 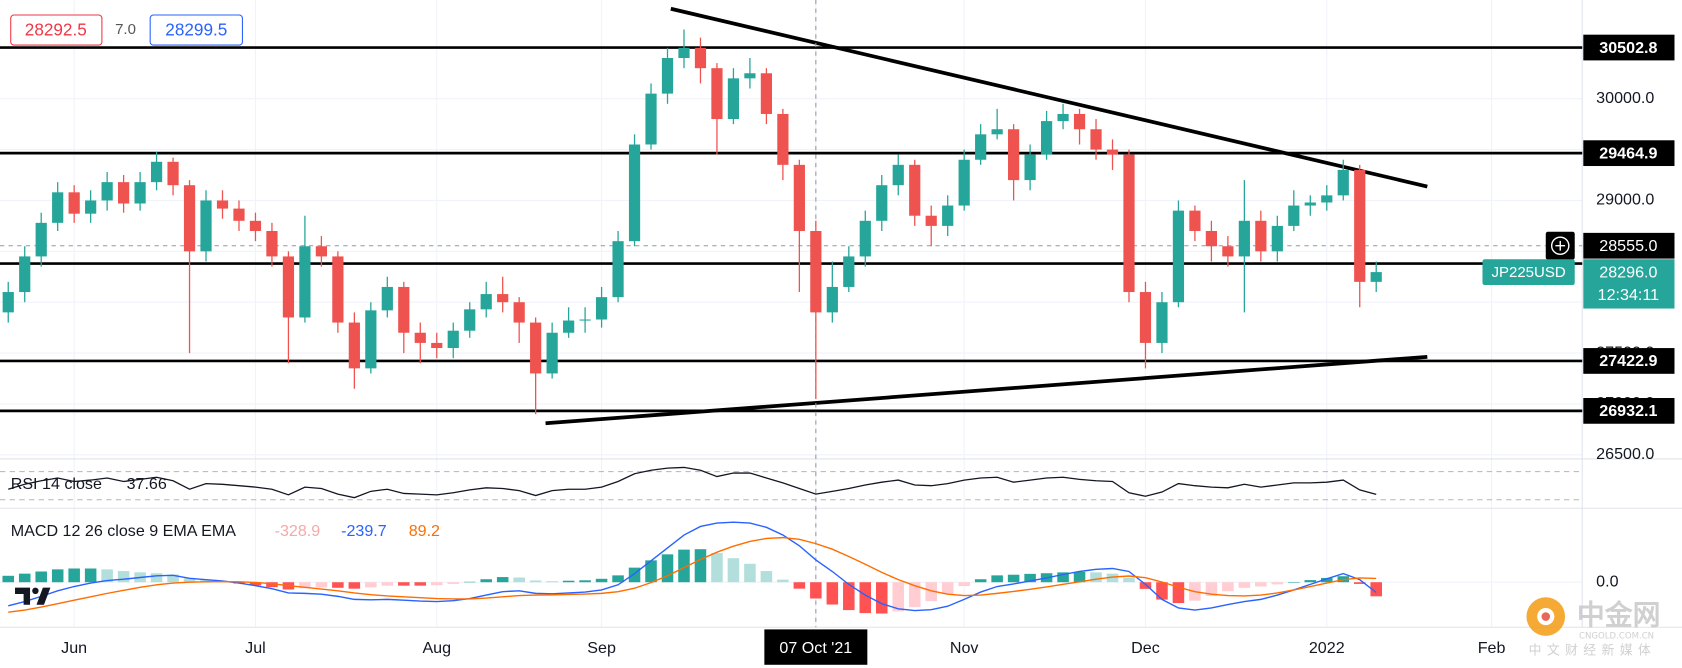 I want to click on bid-price: 28292.5, so click(x=56, y=30).